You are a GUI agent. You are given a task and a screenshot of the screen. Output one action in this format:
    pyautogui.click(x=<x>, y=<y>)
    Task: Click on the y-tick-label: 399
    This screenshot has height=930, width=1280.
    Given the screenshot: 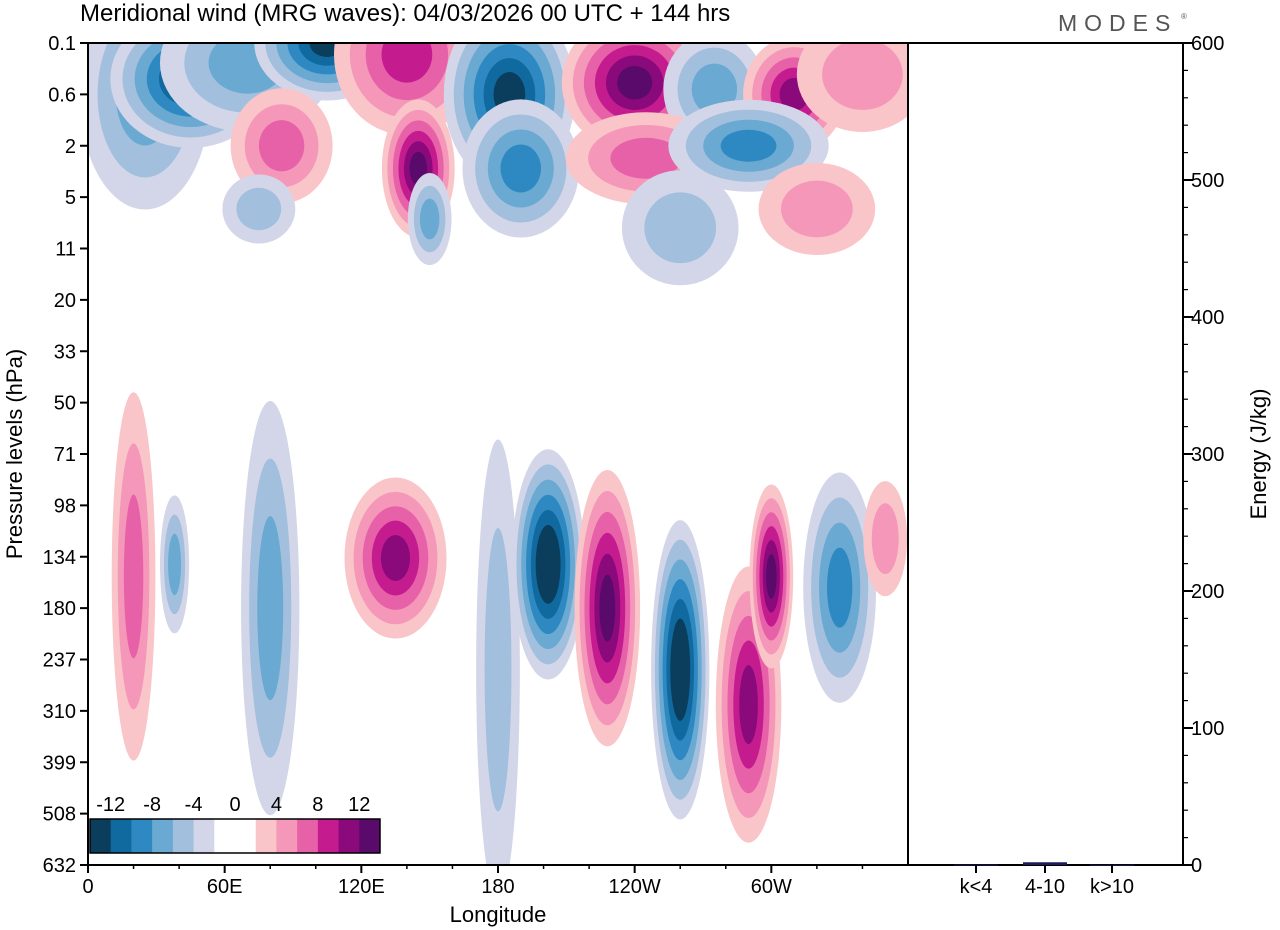 What is the action you would take?
    pyautogui.click(x=59, y=763)
    